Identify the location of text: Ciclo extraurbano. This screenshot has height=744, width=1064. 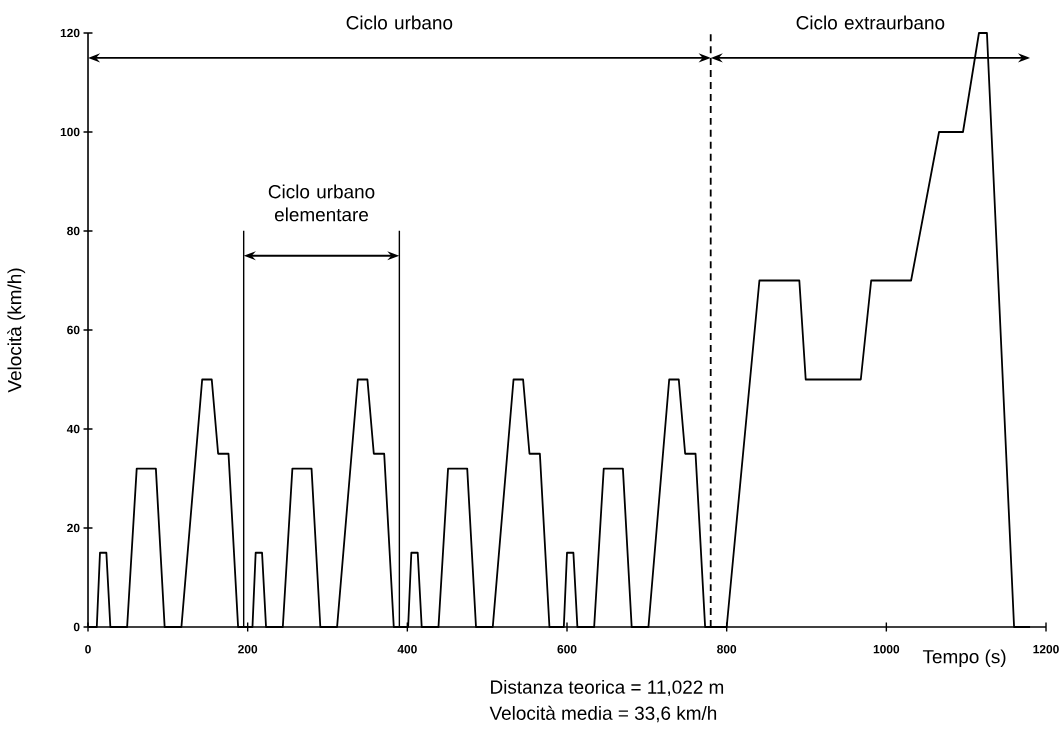
(870, 22).